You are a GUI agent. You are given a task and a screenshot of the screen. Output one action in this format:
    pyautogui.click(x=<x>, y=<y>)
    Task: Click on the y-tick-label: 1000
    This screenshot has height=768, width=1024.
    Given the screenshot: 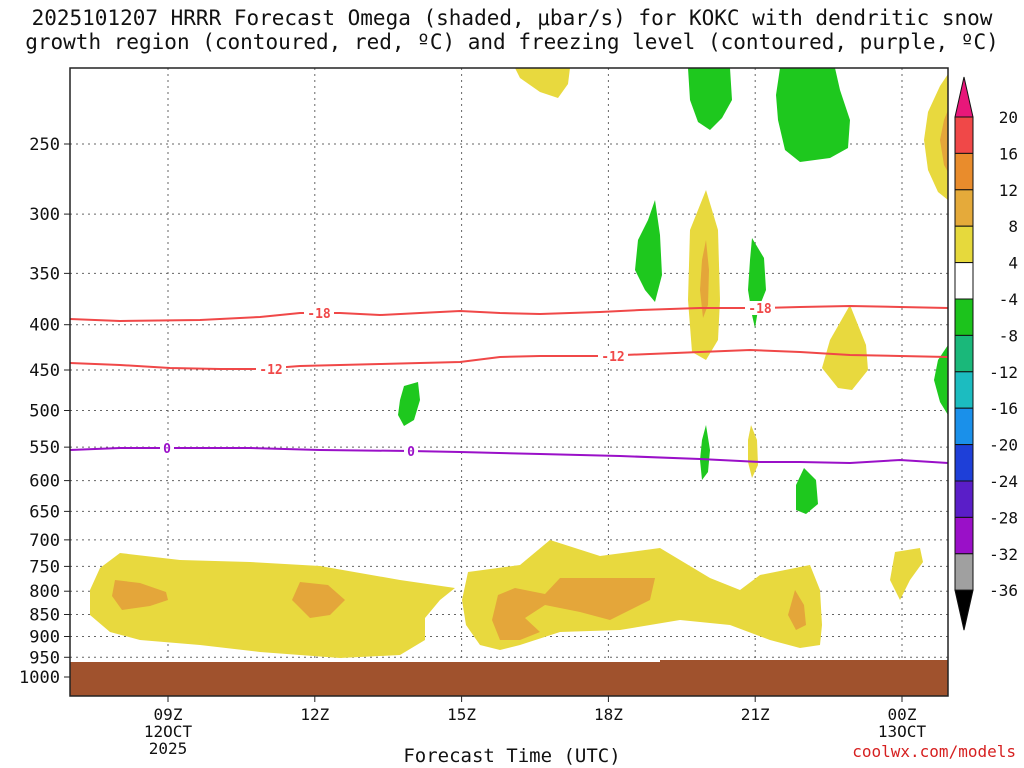 What is the action you would take?
    pyautogui.click(x=39, y=678)
    